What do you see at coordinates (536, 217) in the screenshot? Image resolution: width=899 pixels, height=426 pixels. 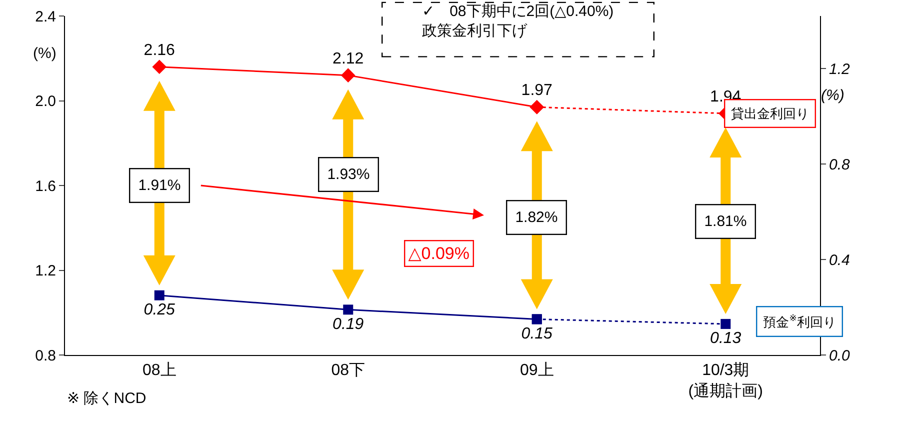 I see `annotation: 1.82%` at bounding box center [536, 217].